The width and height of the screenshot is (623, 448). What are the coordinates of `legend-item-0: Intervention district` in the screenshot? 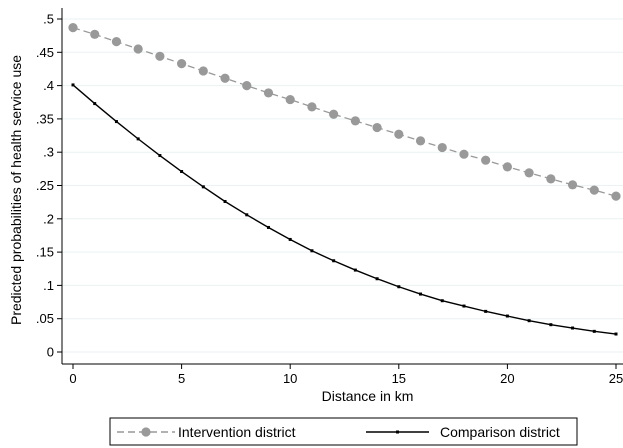 It's located at (206, 432).